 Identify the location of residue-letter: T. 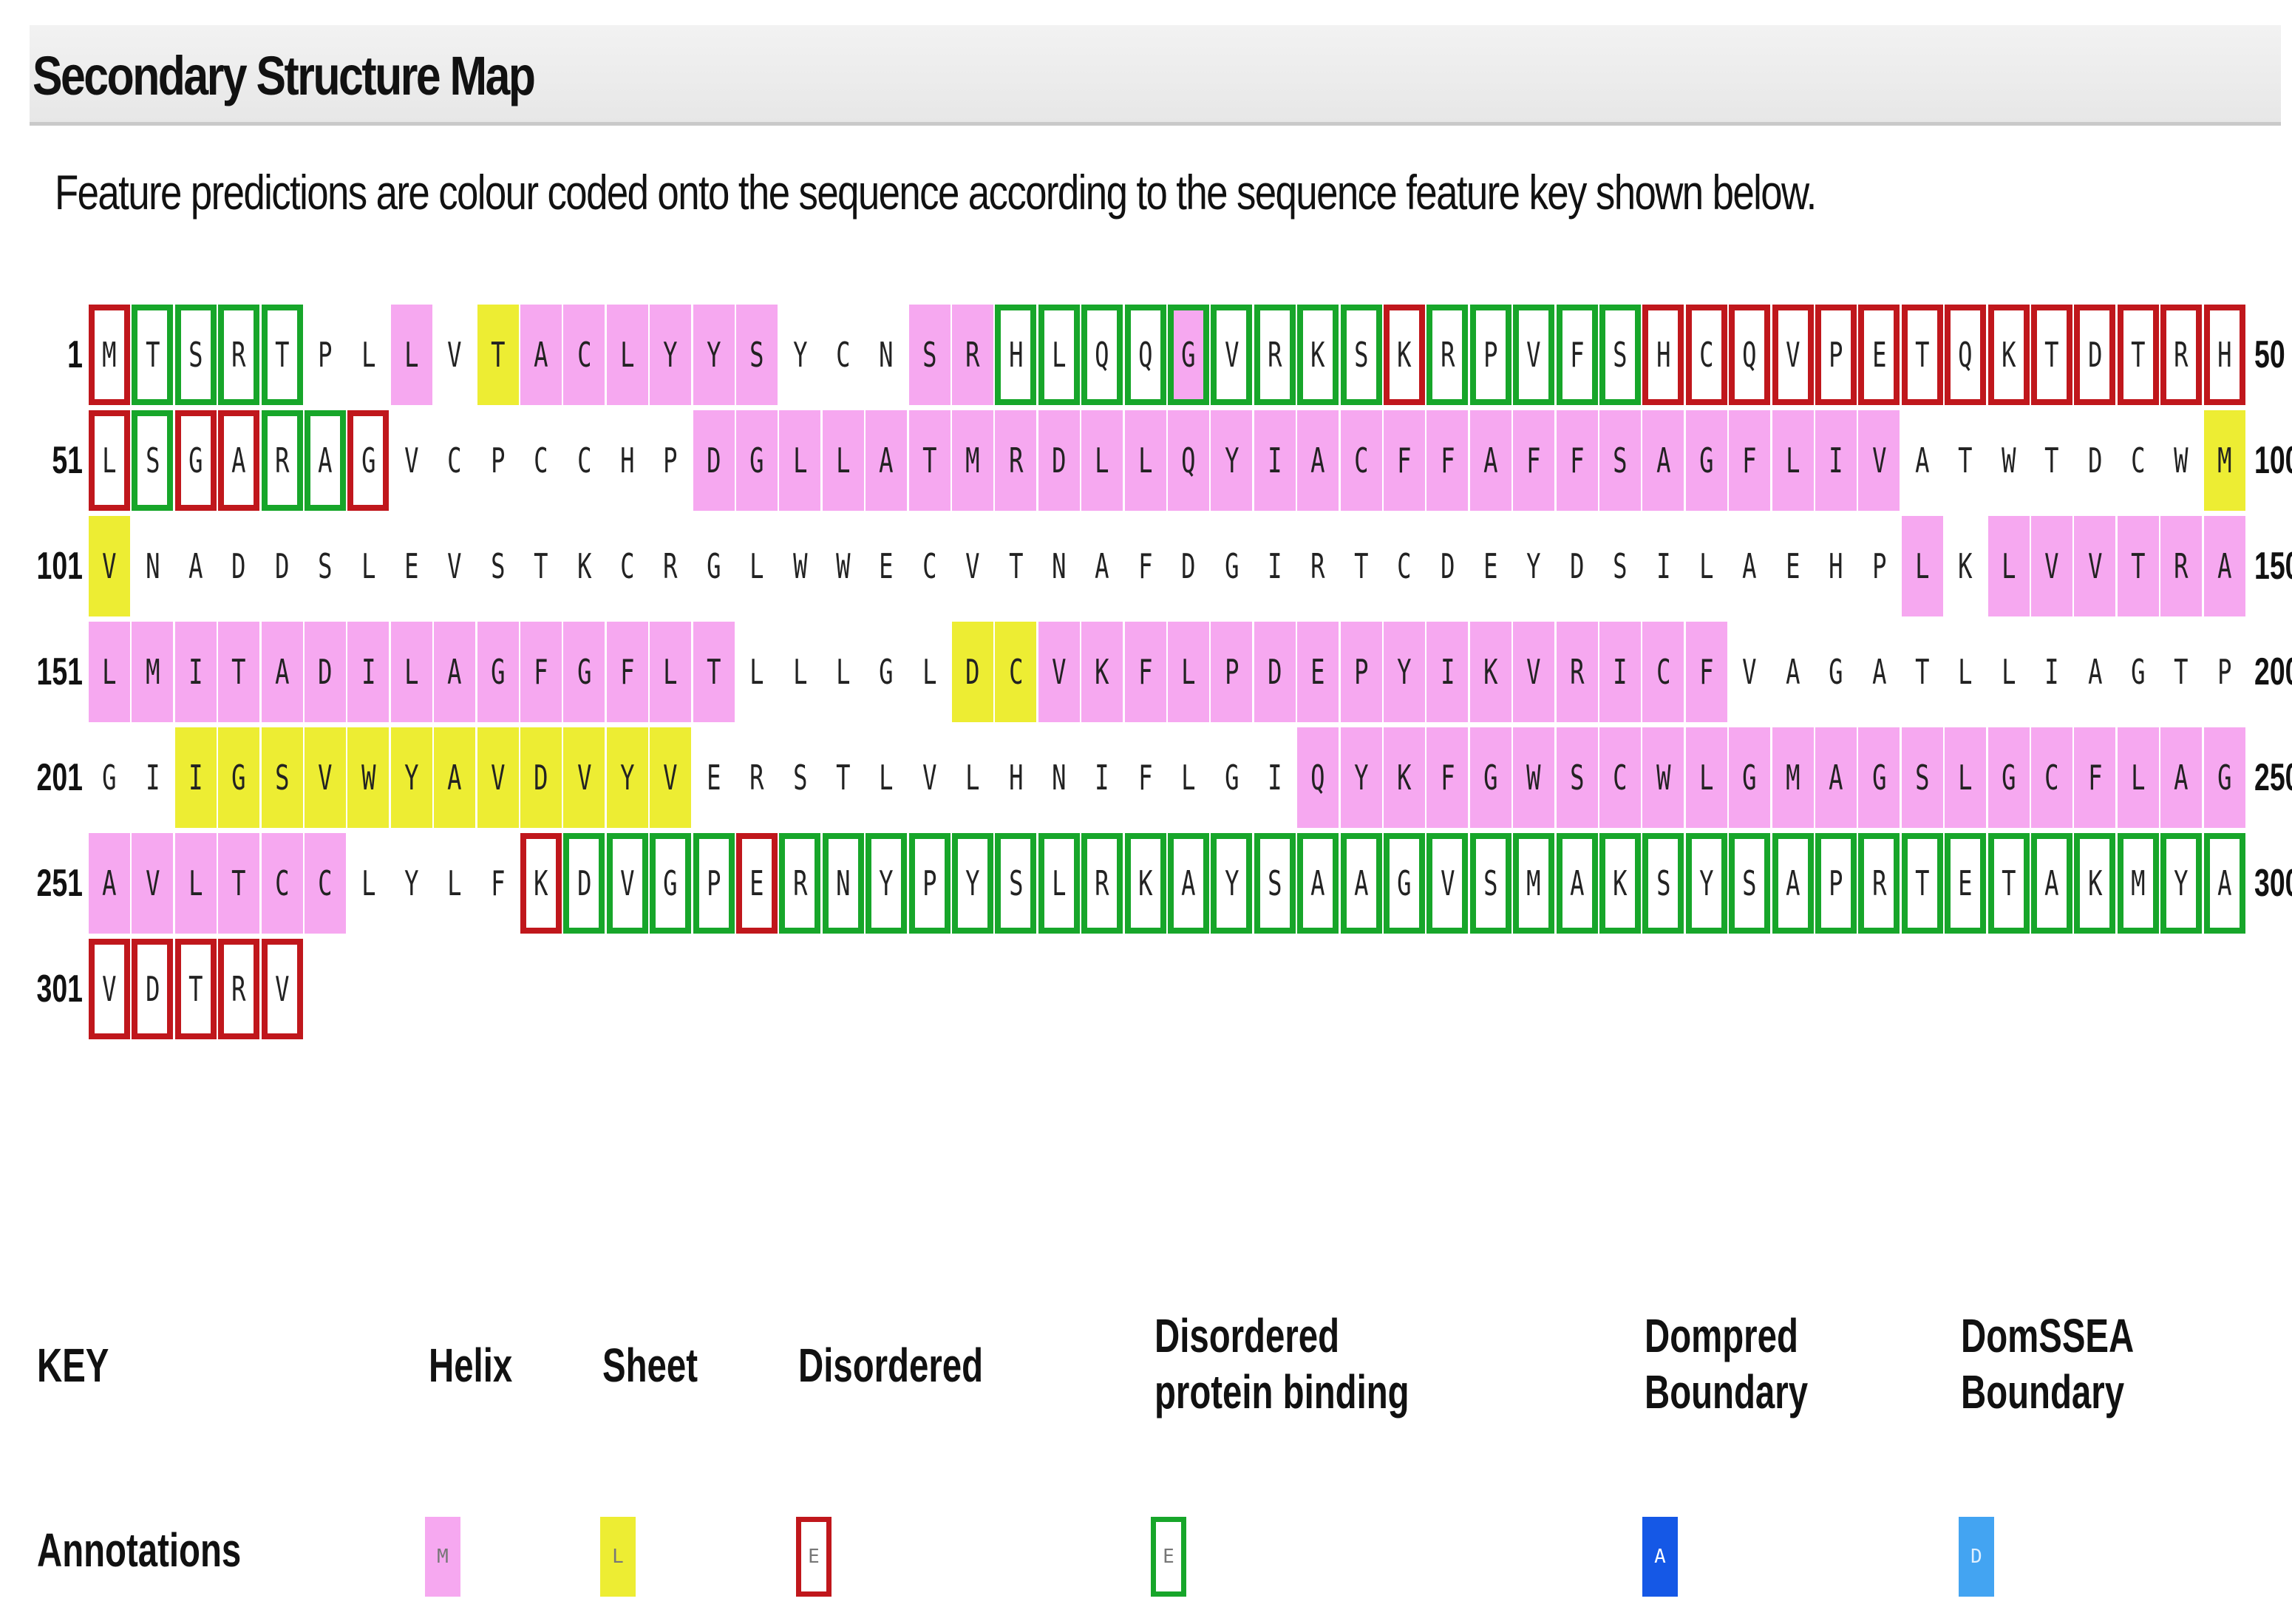
(1965, 460).